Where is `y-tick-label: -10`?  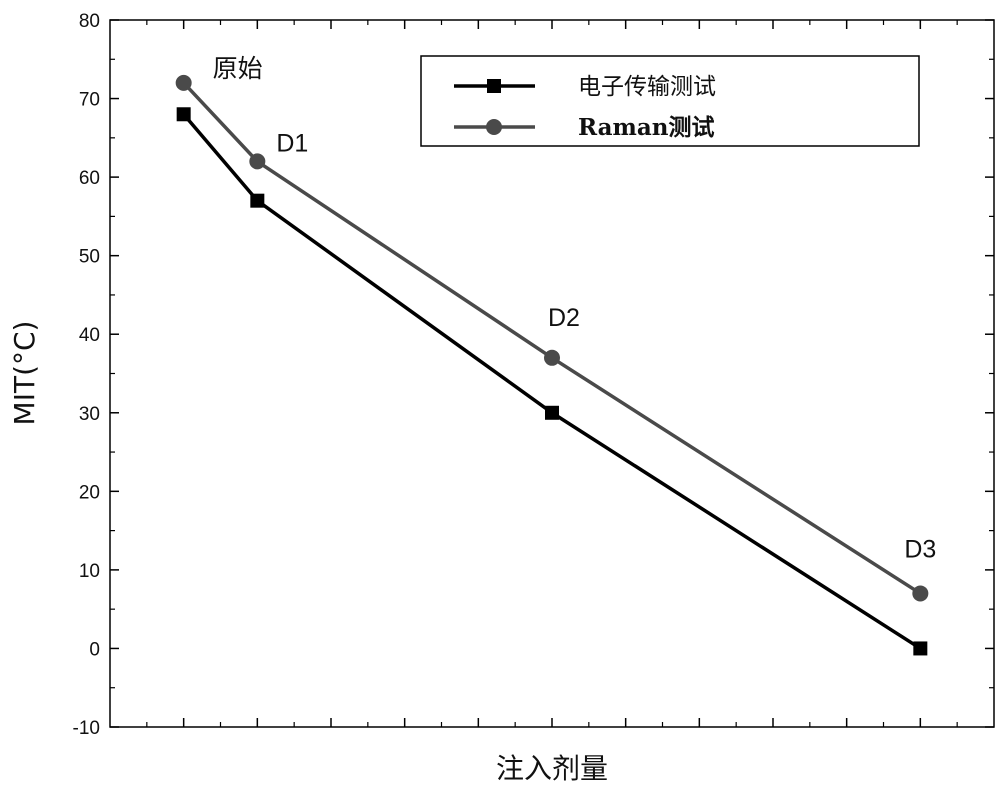
y-tick-label: -10 is located at coordinates (86, 728).